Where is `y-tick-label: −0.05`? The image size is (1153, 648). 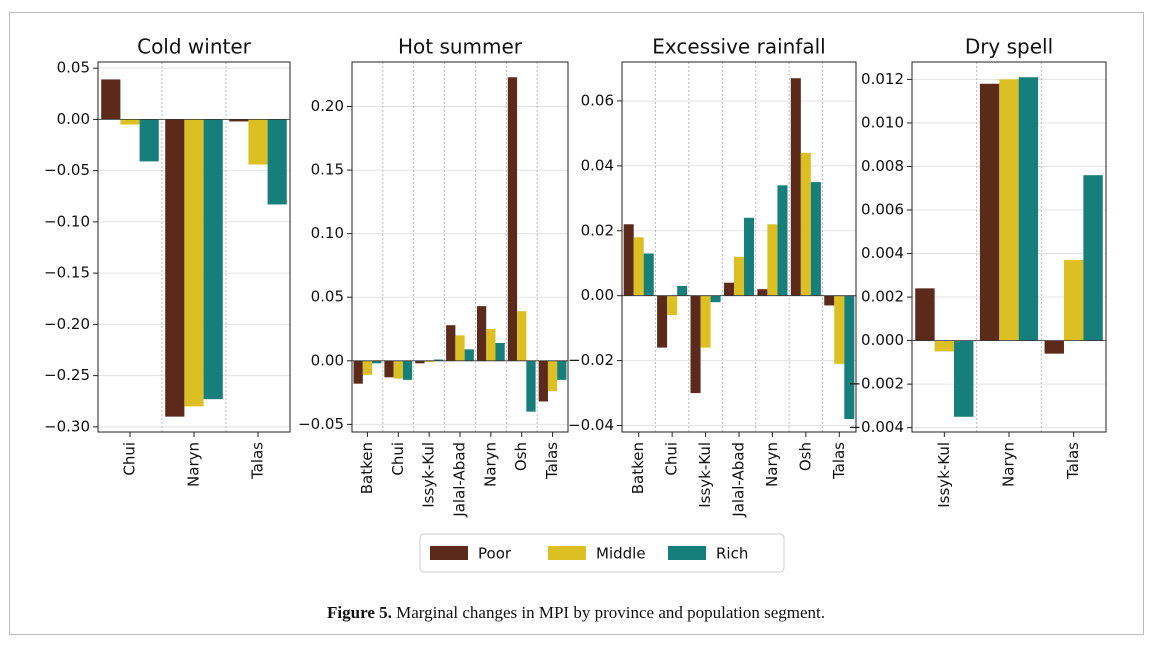
y-tick-label: −0.05 is located at coordinates (67, 170).